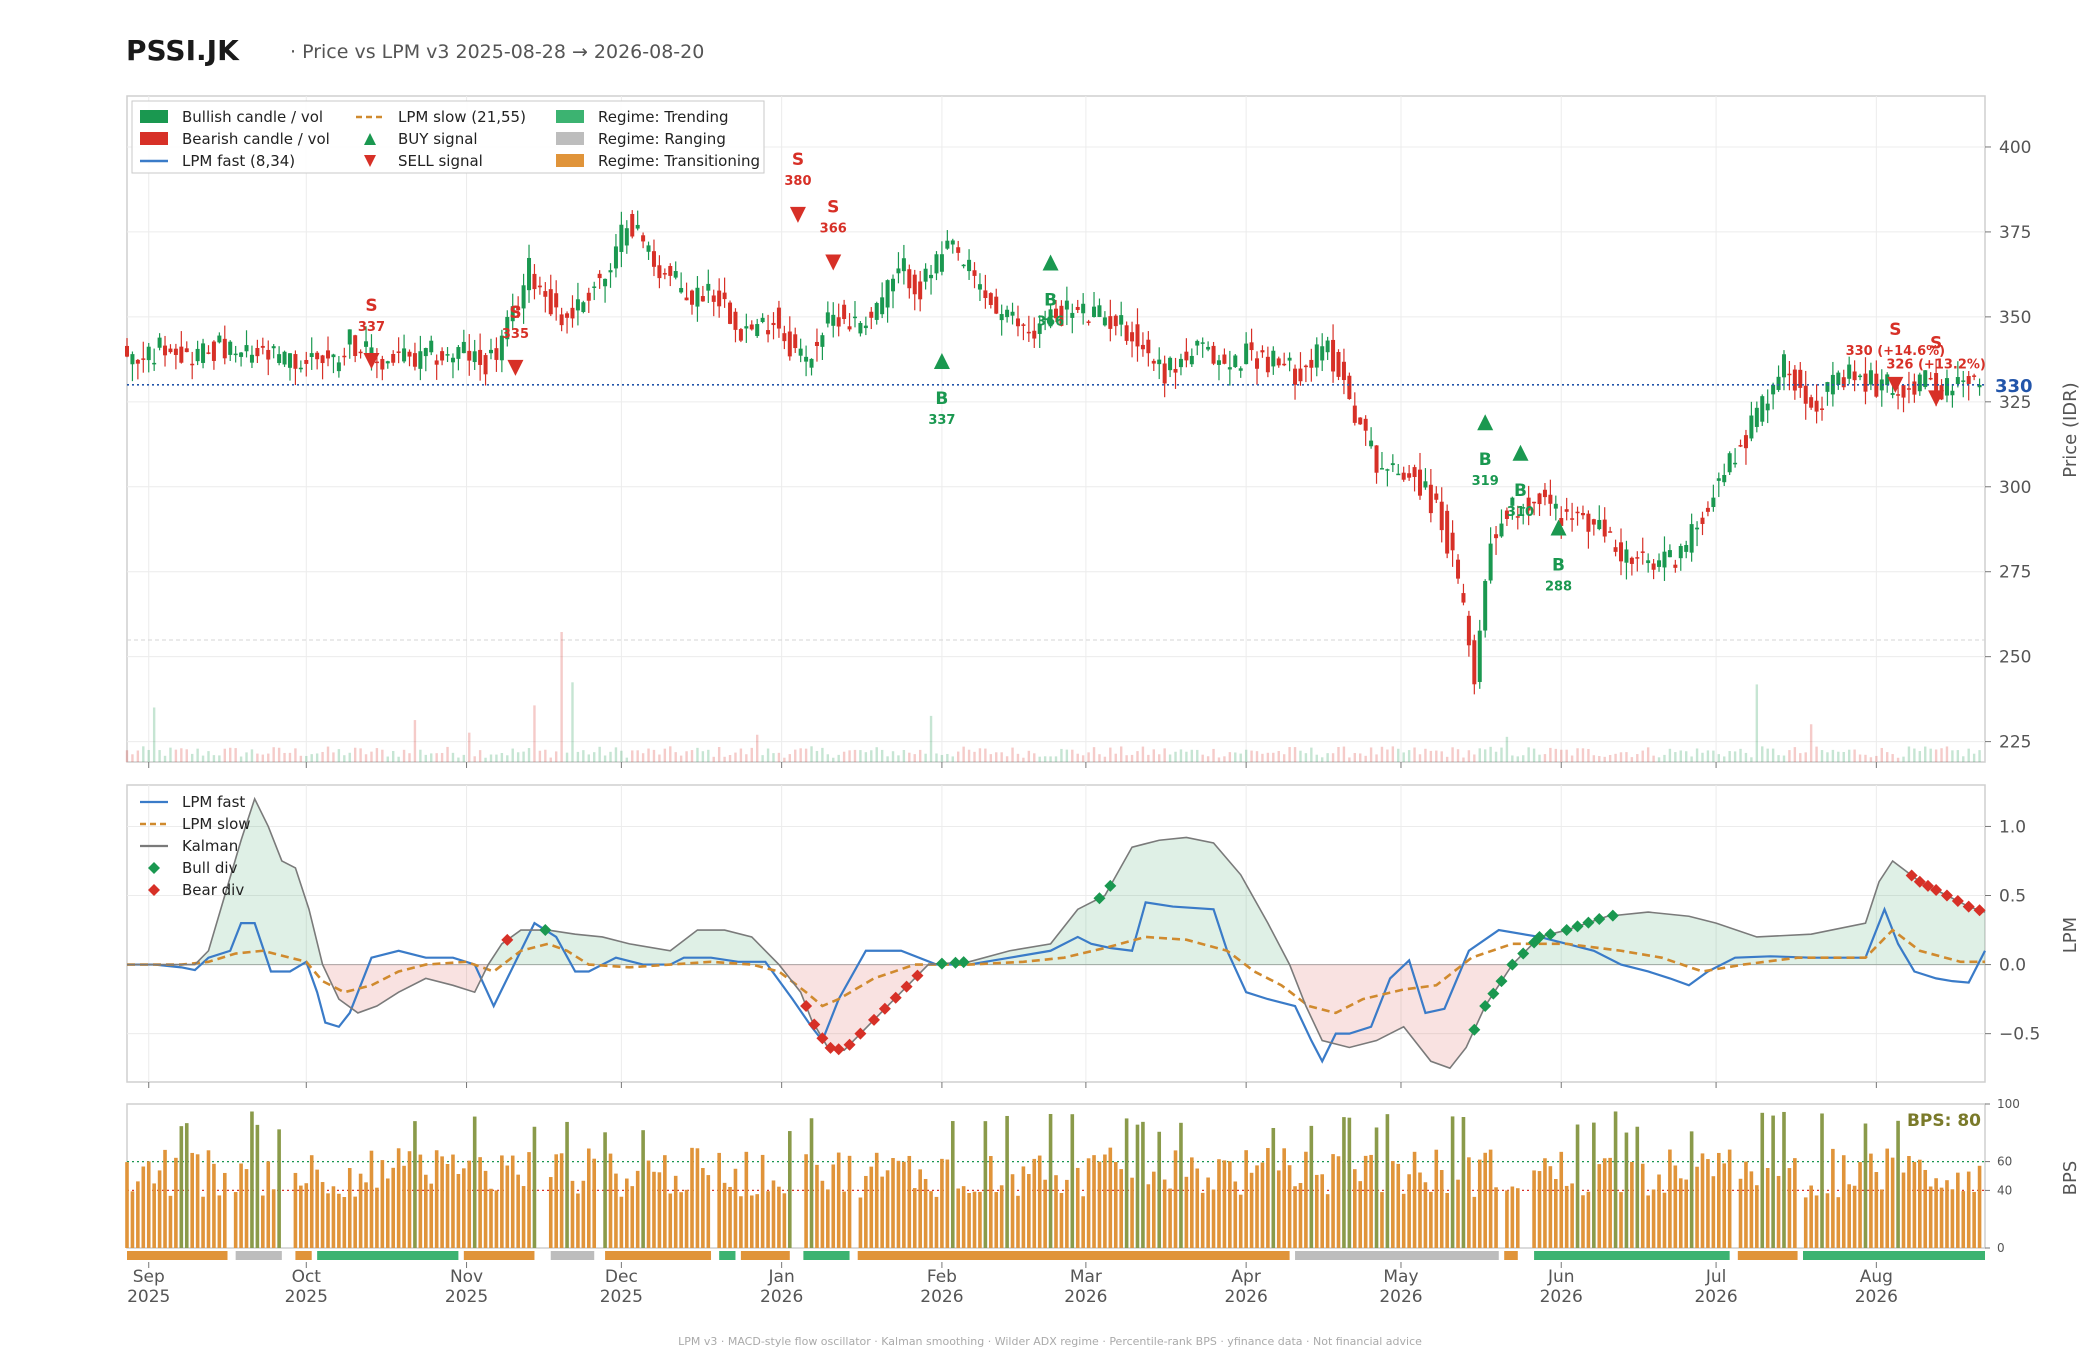 This screenshot has height=1350, width=2100. What do you see at coordinates (1050, 322) in the screenshot?
I see `buy-signal-price: 366` at bounding box center [1050, 322].